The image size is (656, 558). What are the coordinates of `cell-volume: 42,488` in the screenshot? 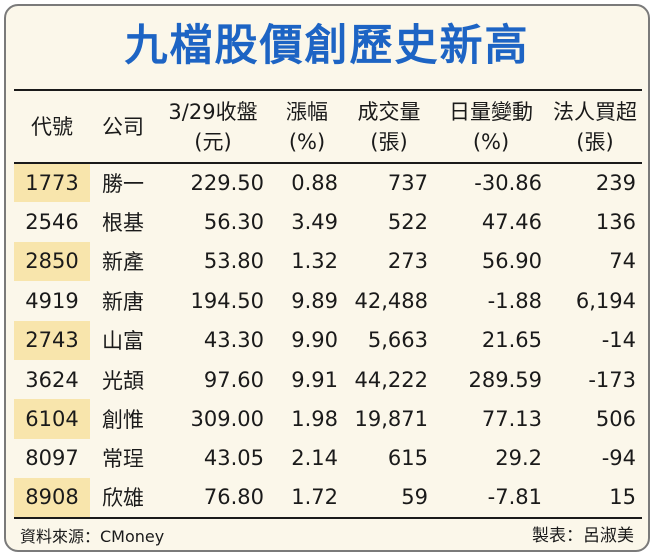 It's located at (391, 300).